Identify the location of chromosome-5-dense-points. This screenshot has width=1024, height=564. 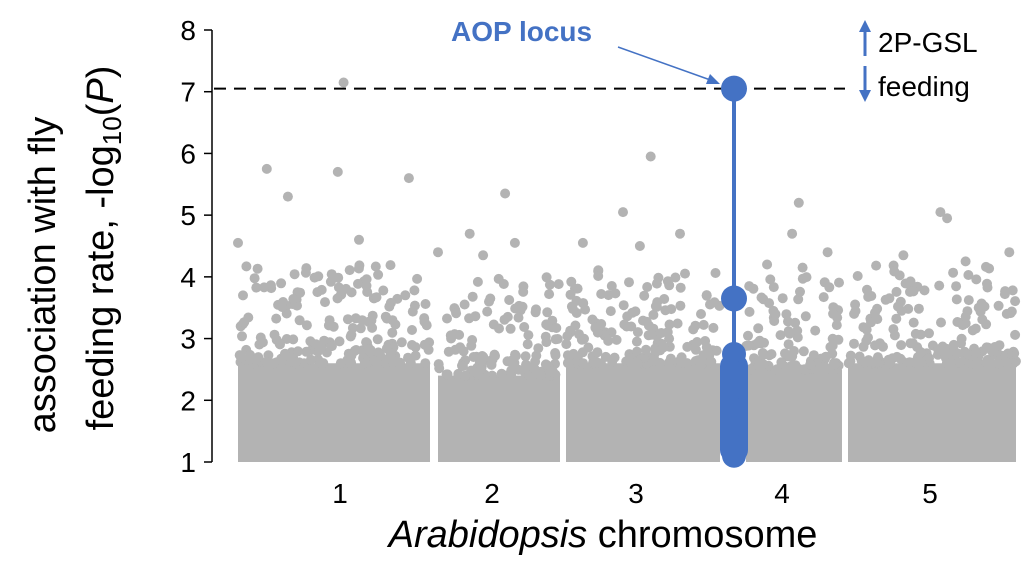
(932, 412).